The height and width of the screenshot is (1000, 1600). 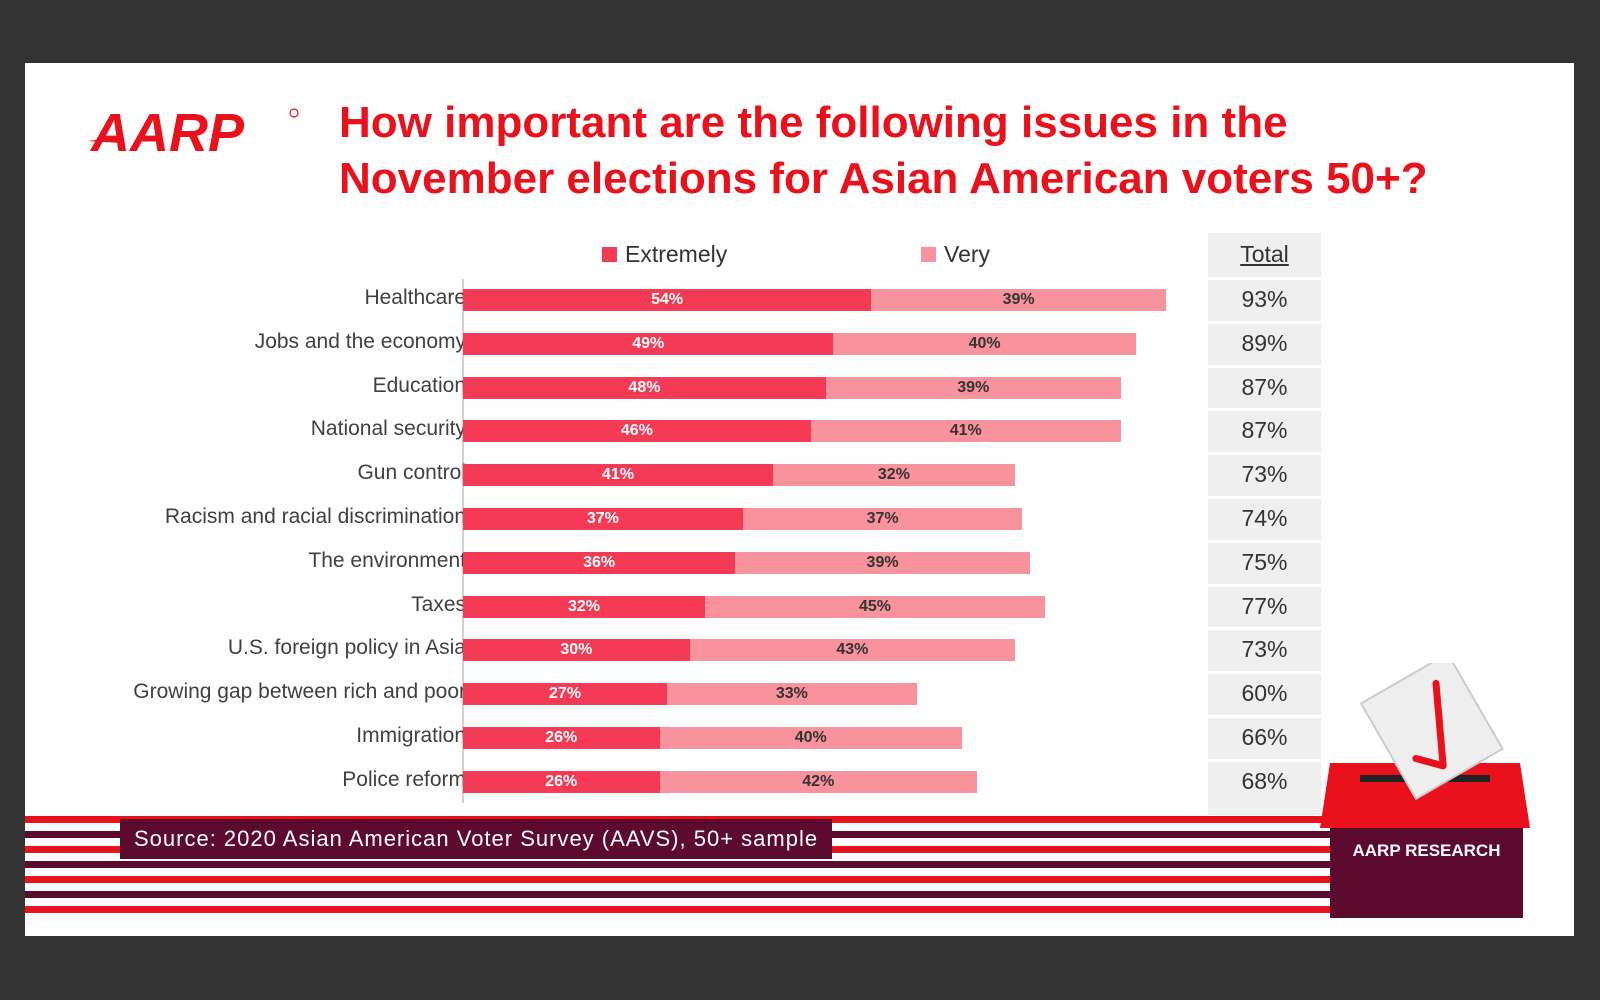 What do you see at coordinates (411, 735) in the screenshot?
I see `category-label-immigration: Immigration` at bounding box center [411, 735].